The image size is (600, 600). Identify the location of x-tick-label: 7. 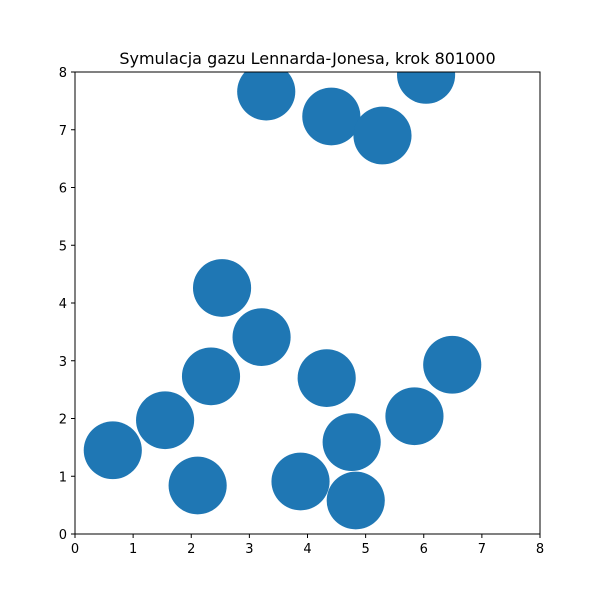
(482, 549).